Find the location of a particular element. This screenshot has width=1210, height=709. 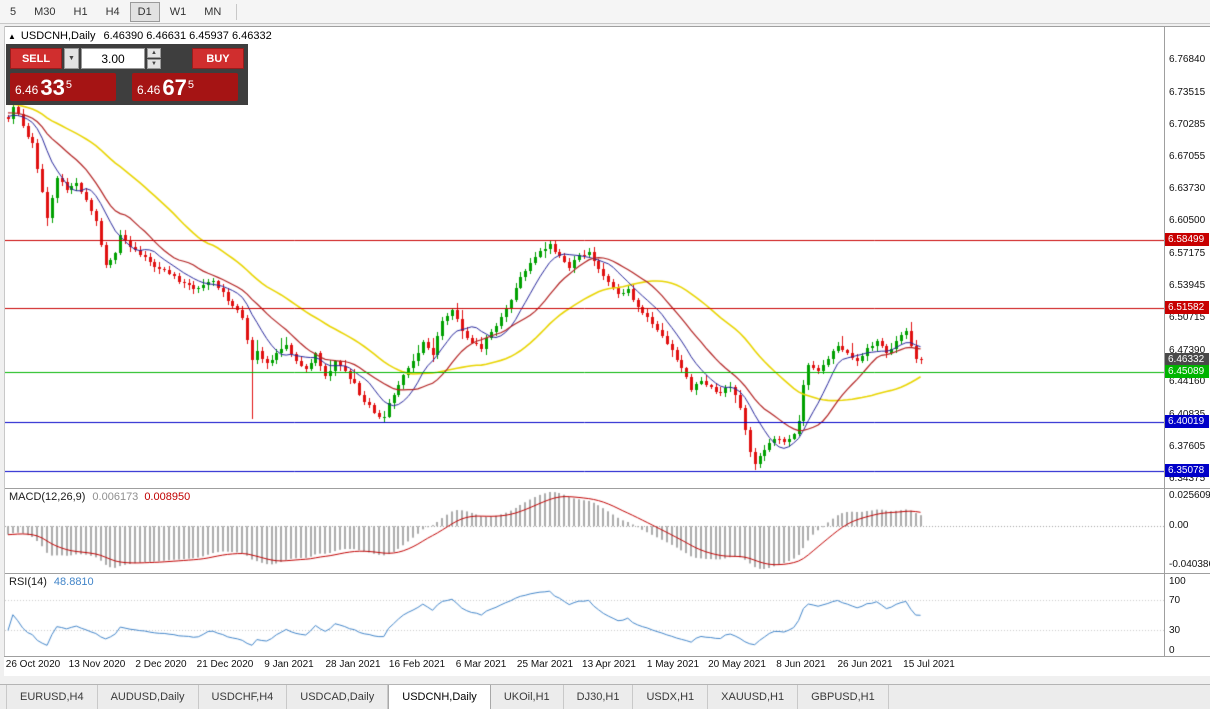

toolbar-separator is located at coordinates (237, 11).